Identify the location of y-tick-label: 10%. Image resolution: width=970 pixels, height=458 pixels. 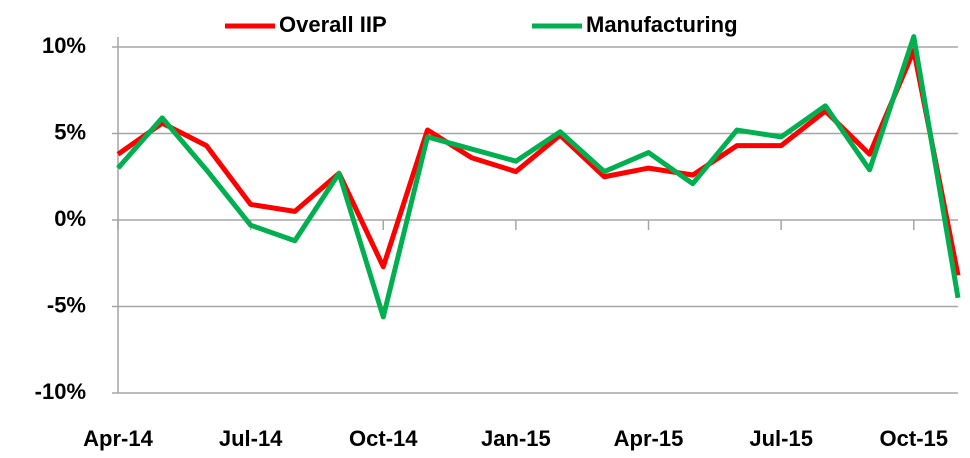
(64, 45).